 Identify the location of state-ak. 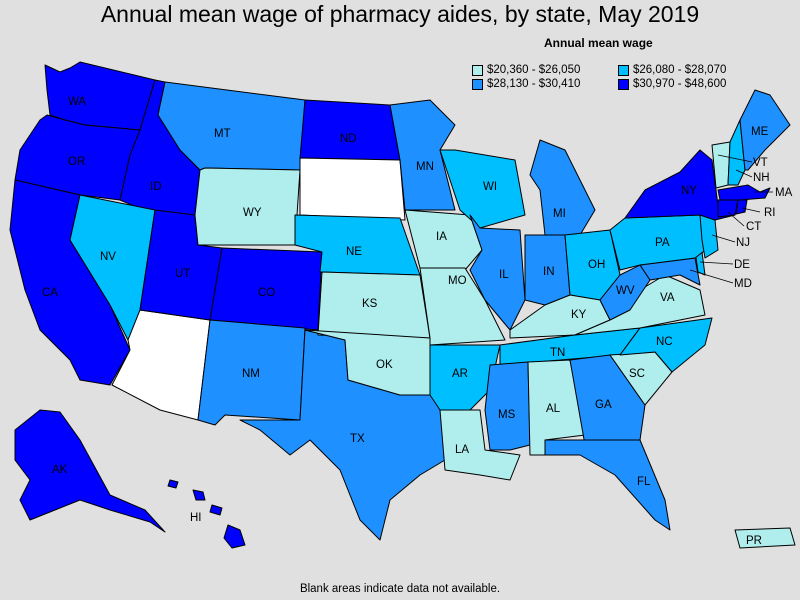
(90, 471).